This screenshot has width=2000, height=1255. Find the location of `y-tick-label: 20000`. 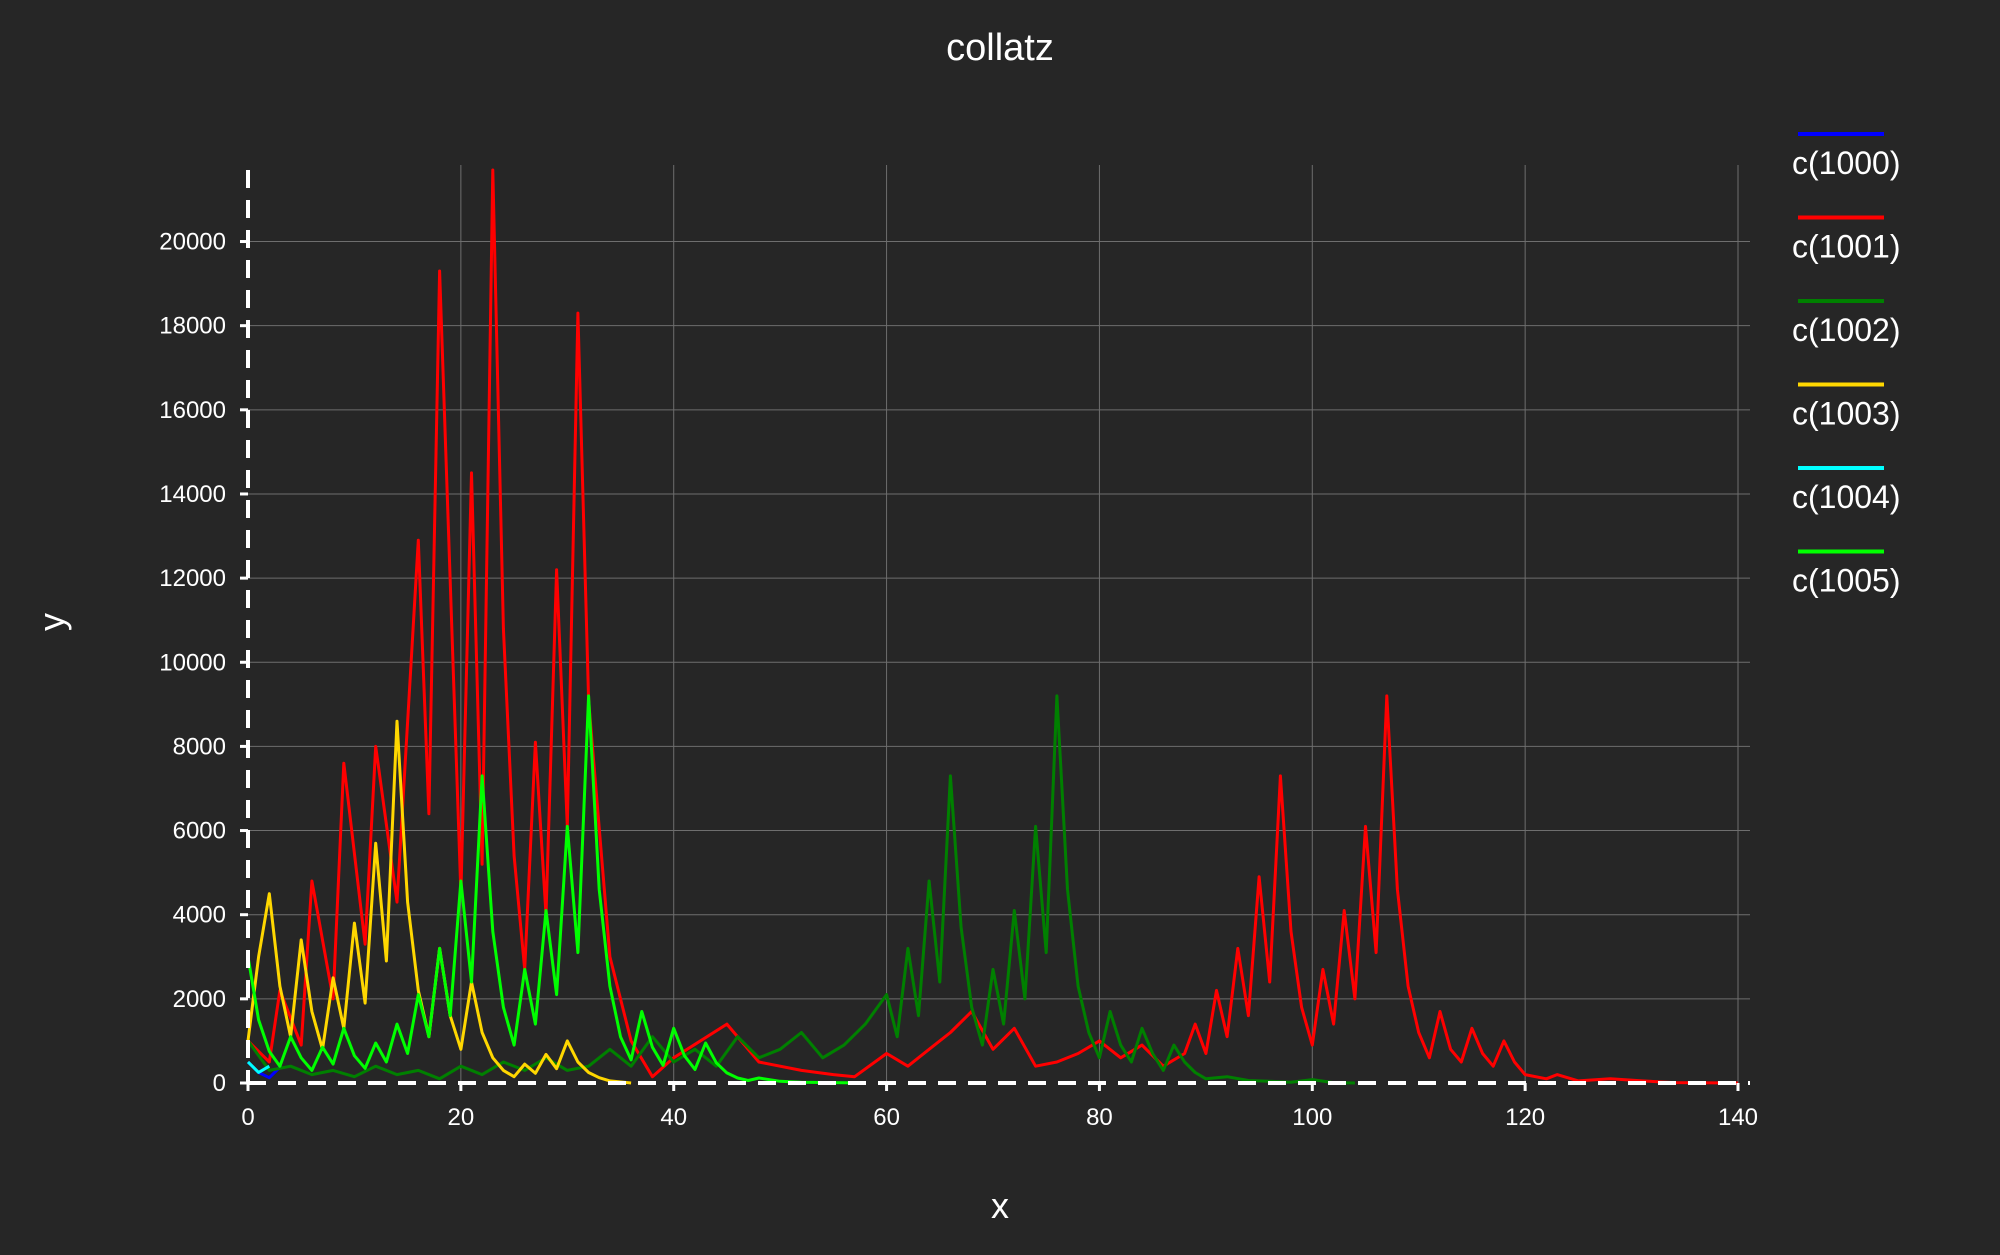

y-tick-label: 20000 is located at coordinates (192, 242).